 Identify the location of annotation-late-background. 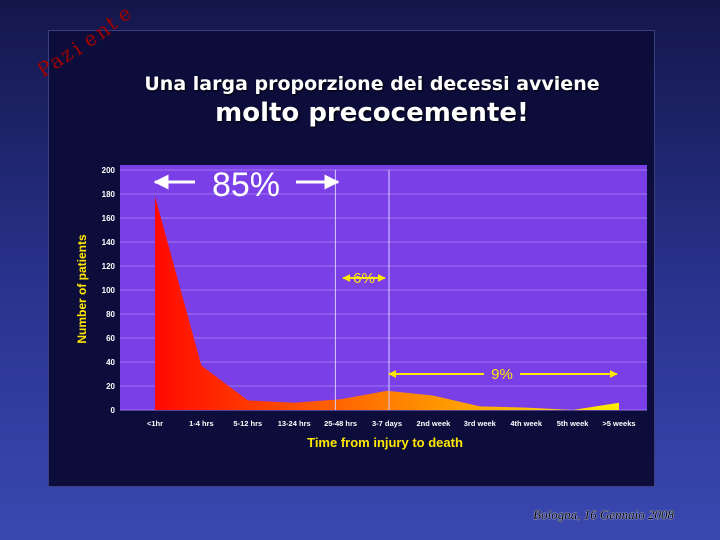
(502, 373).